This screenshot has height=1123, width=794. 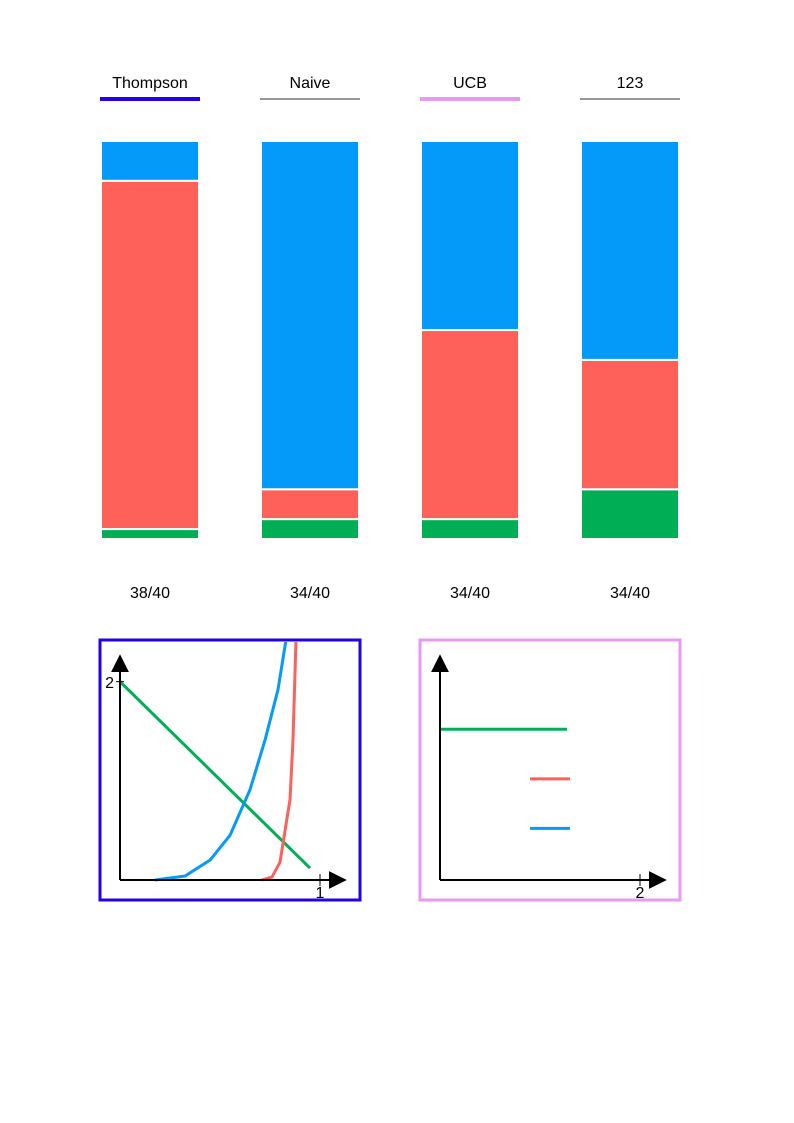 What do you see at coordinates (310, 83) in the screenshot?
I see `column-title: Naive` at bounding box center [310, 83].